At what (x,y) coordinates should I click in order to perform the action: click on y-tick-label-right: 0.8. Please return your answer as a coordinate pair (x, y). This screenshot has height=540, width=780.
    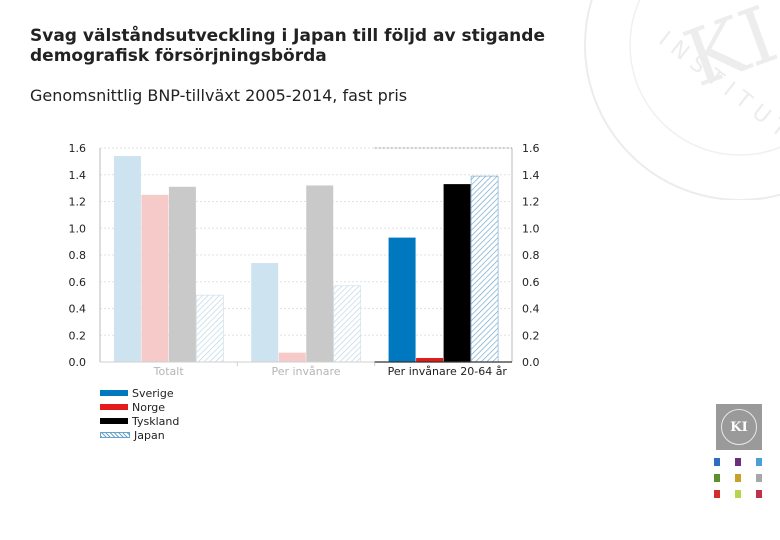
    Looking at the image, I should click on (531, 255).